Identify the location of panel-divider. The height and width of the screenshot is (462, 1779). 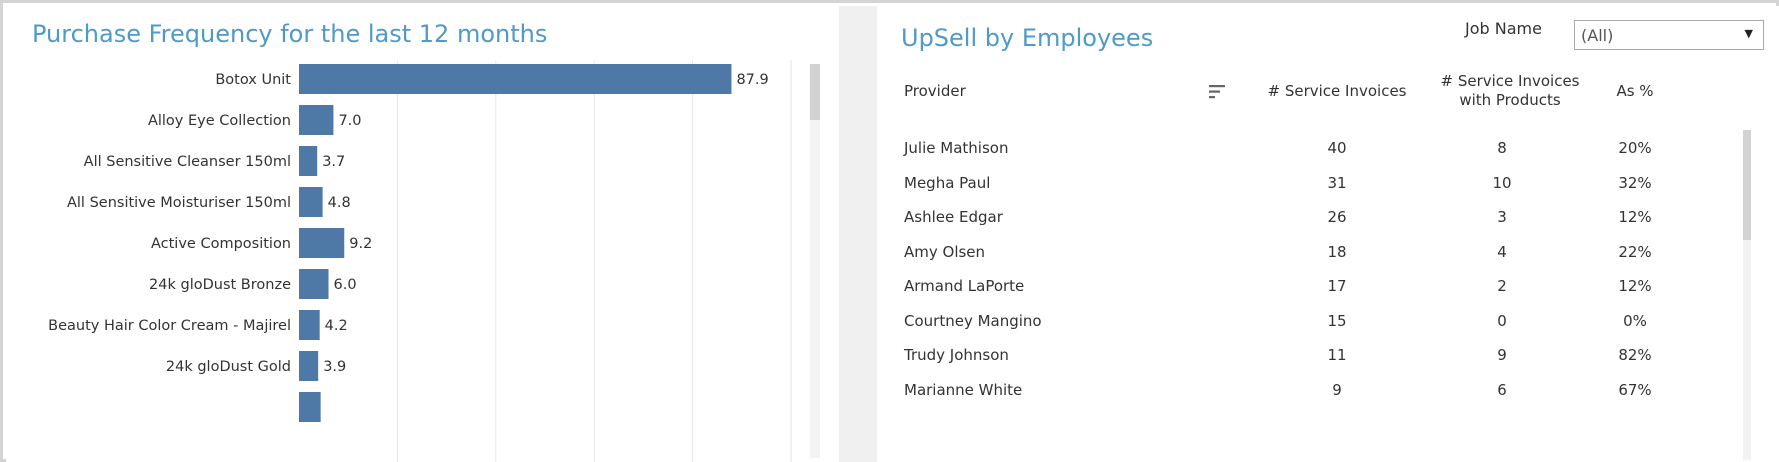
(858, 234).